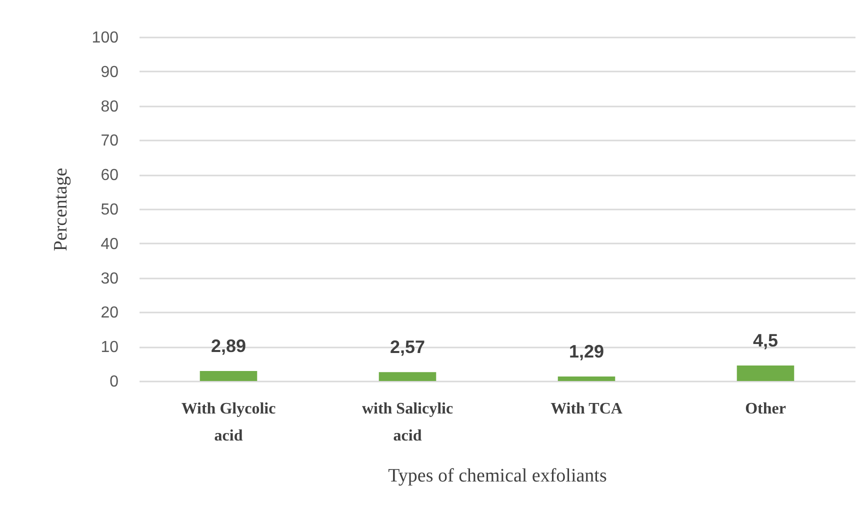 The width and height of the screenshot is (864, 515). I want to click on y-tick-label: 10, so click(109, 347).